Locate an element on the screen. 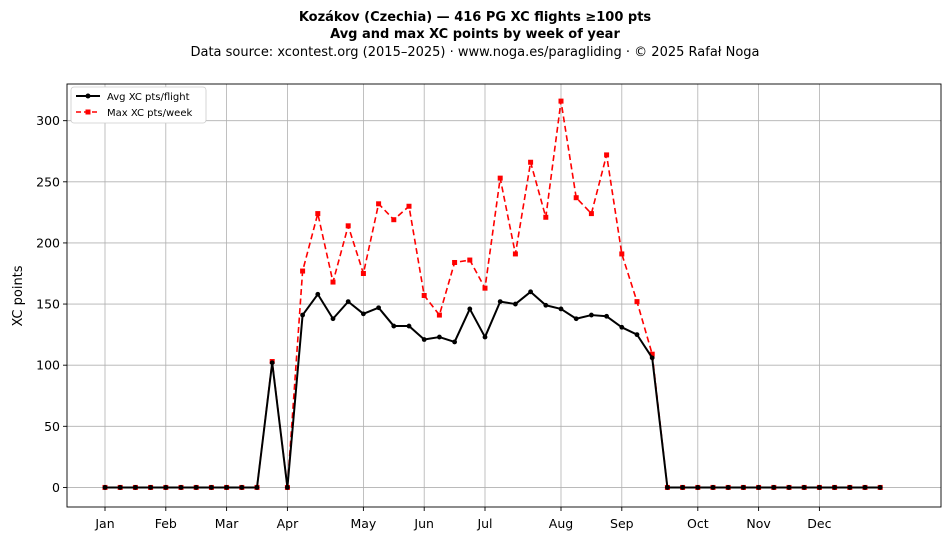 The image size is (950, 539). x-tick-label: Jun is located at coordinates (423, 523).